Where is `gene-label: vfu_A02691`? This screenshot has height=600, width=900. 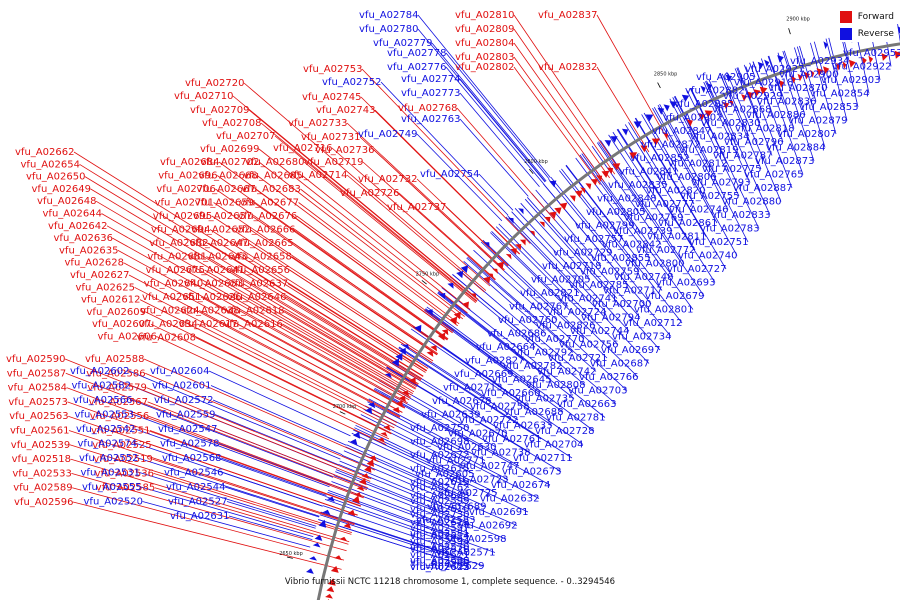 gene-label: vfu_A02691 is located at coordinates (498, 512).